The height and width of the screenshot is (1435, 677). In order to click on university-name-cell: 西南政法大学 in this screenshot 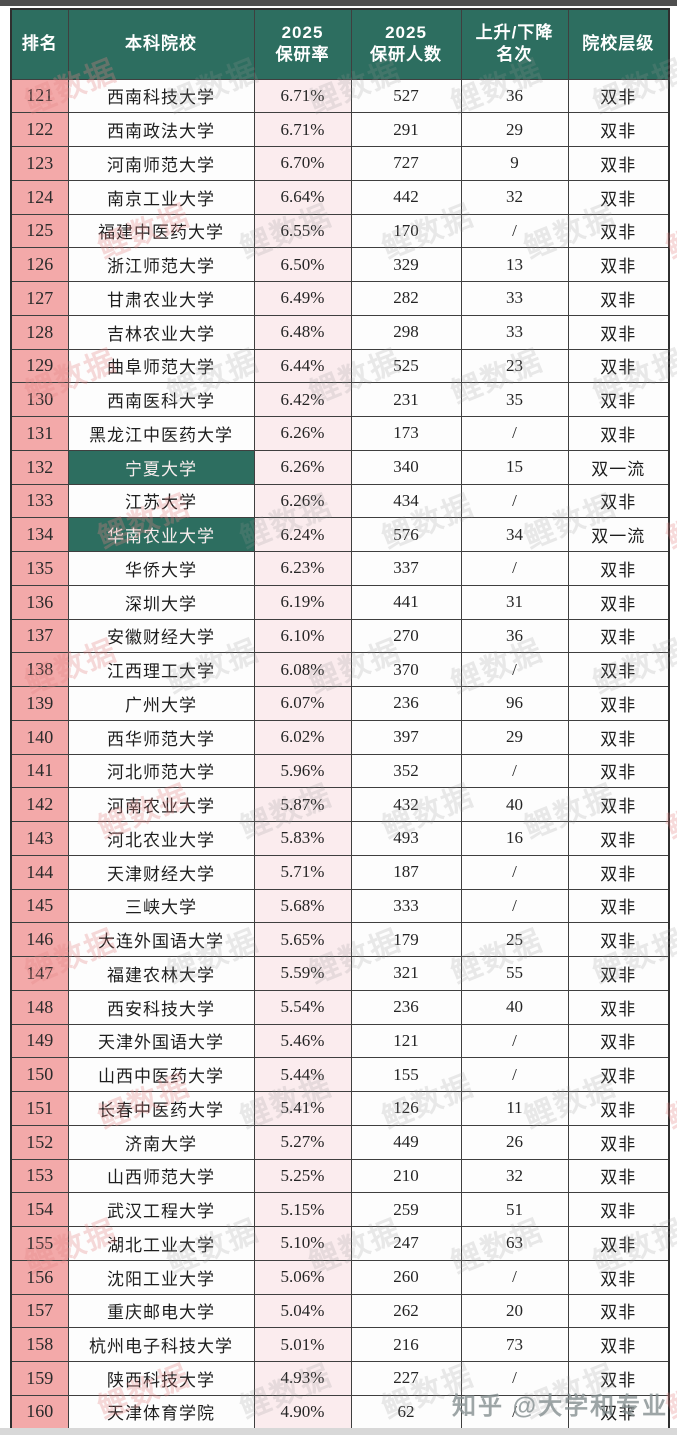, I will do `click(161, 129)`.